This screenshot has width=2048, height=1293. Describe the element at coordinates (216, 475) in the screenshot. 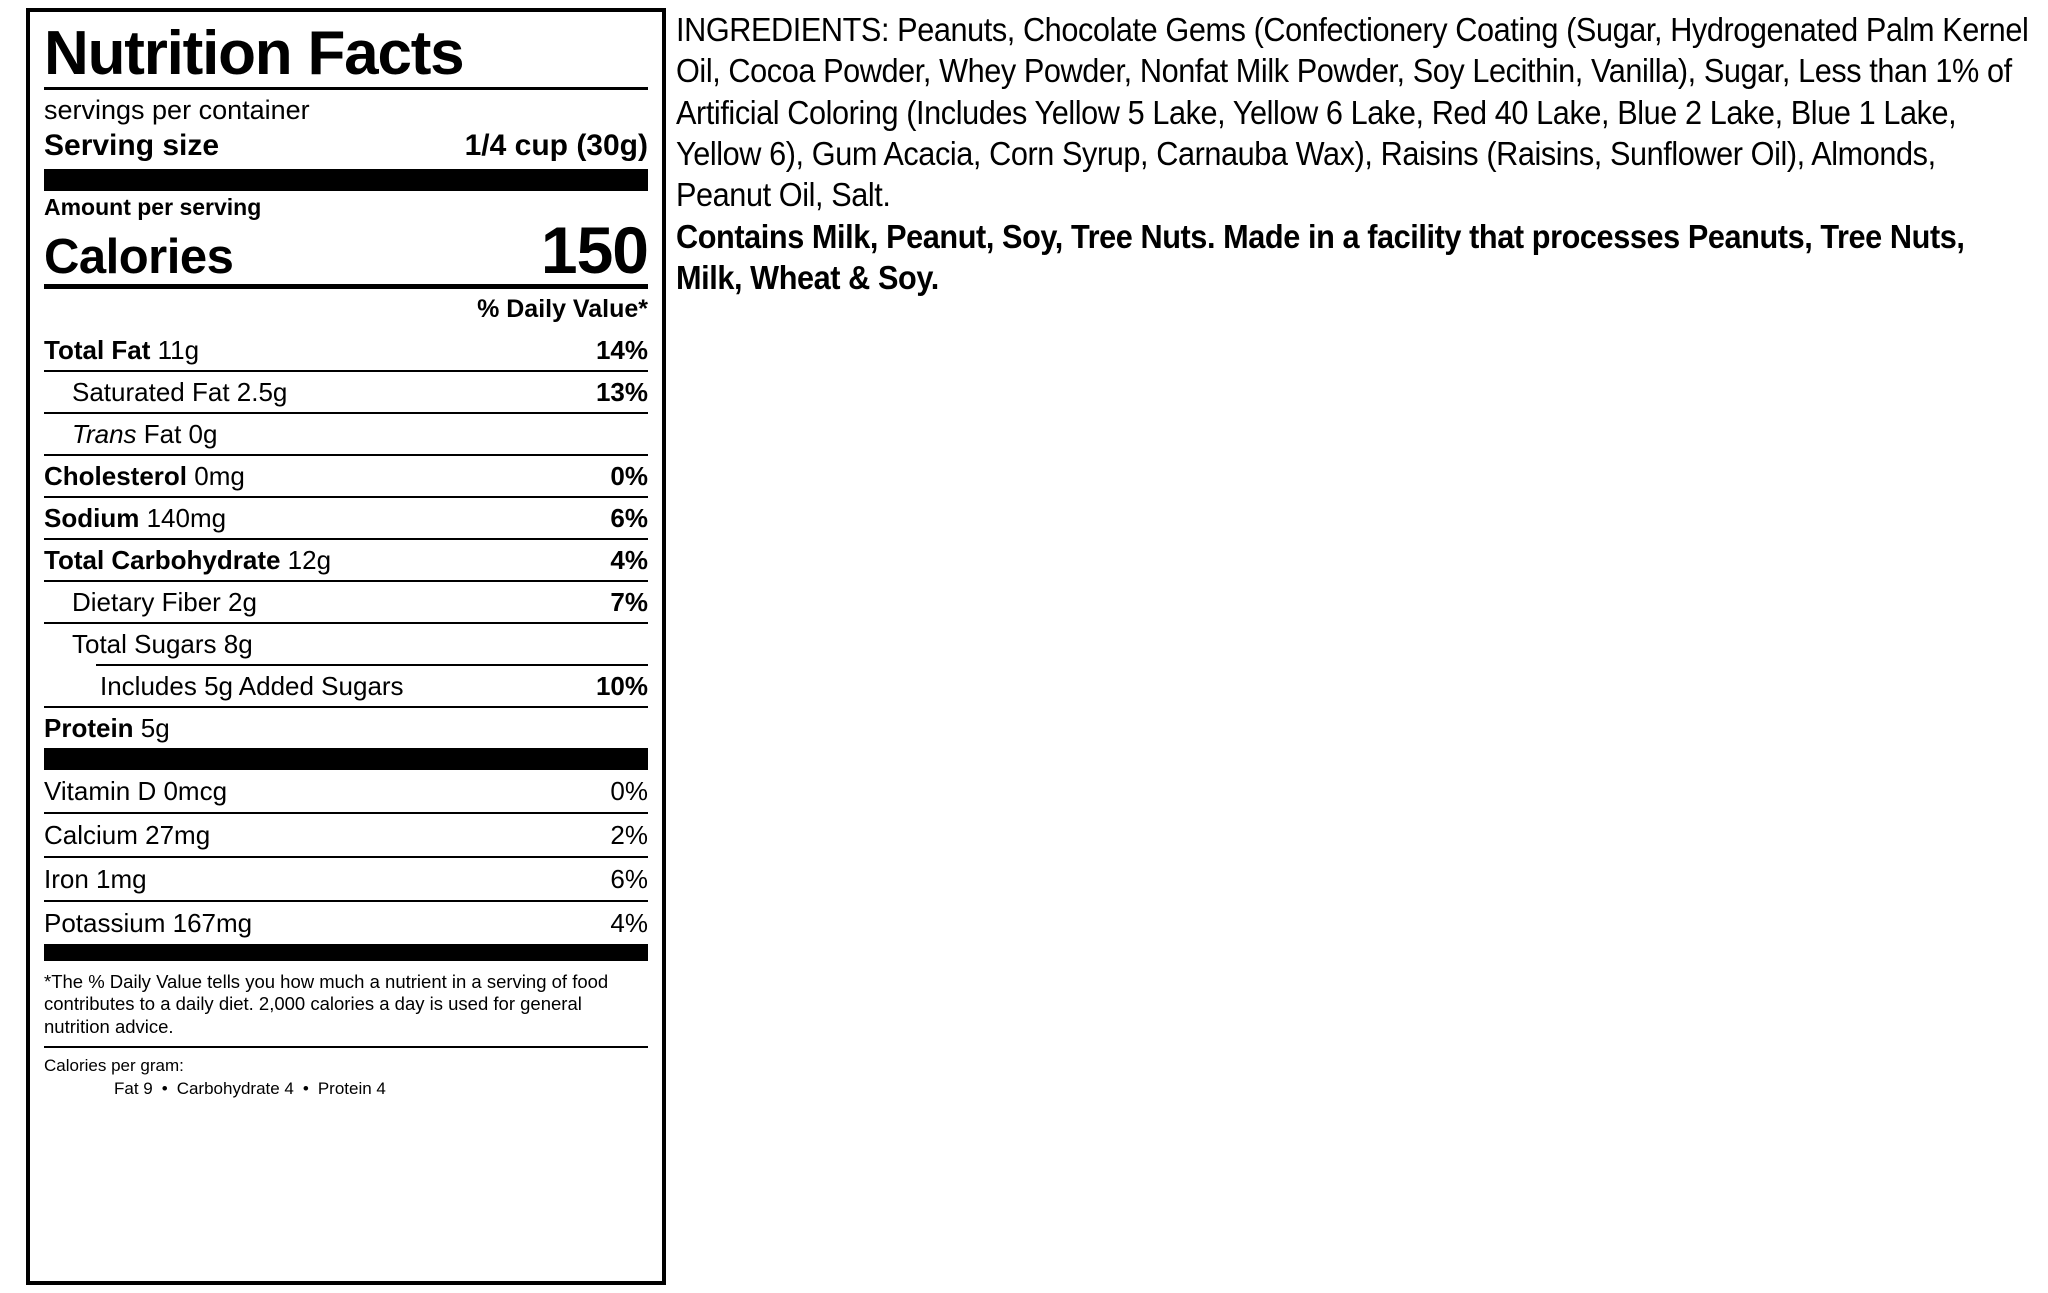

I see `nutrient-amount: 0mg` at that location.